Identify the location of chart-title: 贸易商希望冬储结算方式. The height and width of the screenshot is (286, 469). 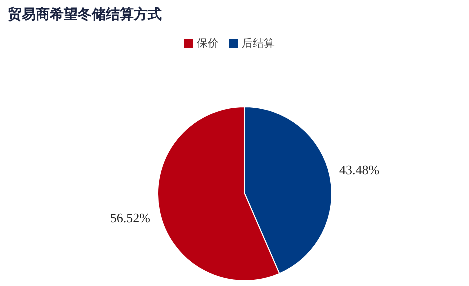
(85, 15).